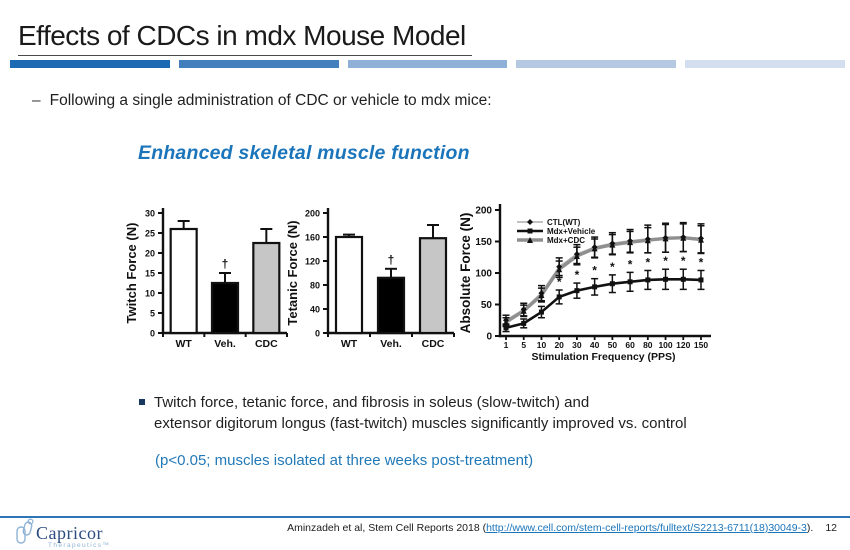 The width and height of the screenshot is (850, 550). Describe the element at coordinates (564, 222) in the screenshot. I see `svg-text: CTL(WT)` at that location.